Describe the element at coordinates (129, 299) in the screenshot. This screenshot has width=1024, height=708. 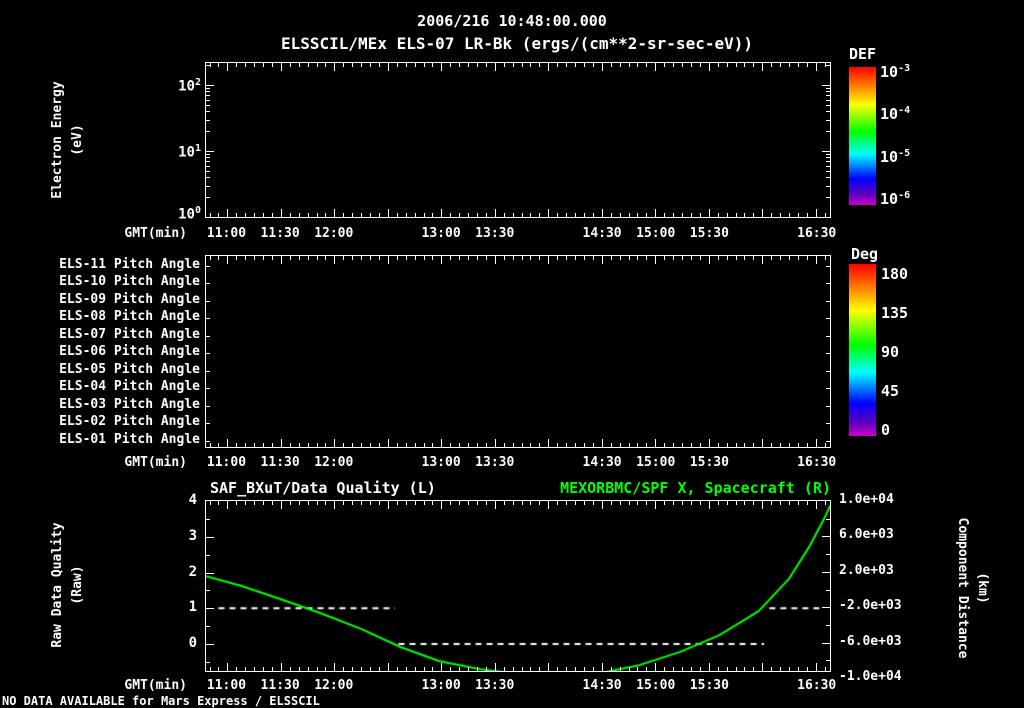
I see `pitch-angle-row-label: ELS-09 Pitch Angle` at that location.